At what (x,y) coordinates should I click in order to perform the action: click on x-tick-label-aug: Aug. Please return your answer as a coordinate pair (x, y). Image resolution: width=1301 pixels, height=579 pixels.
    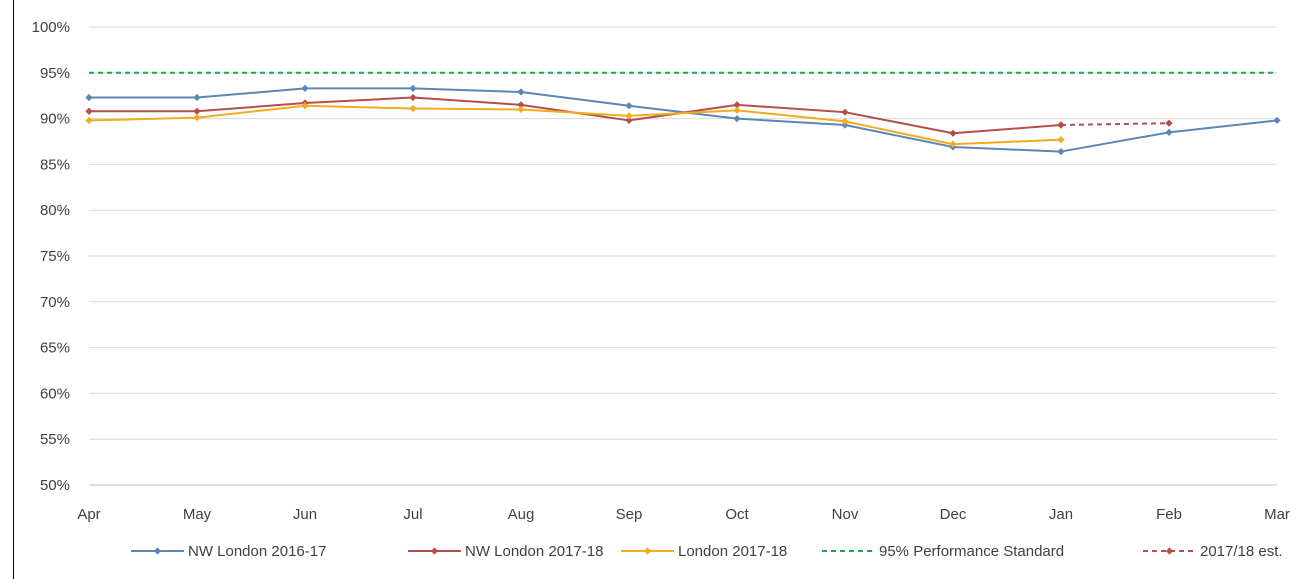
    Looking at the image, I should click on (521, 514).